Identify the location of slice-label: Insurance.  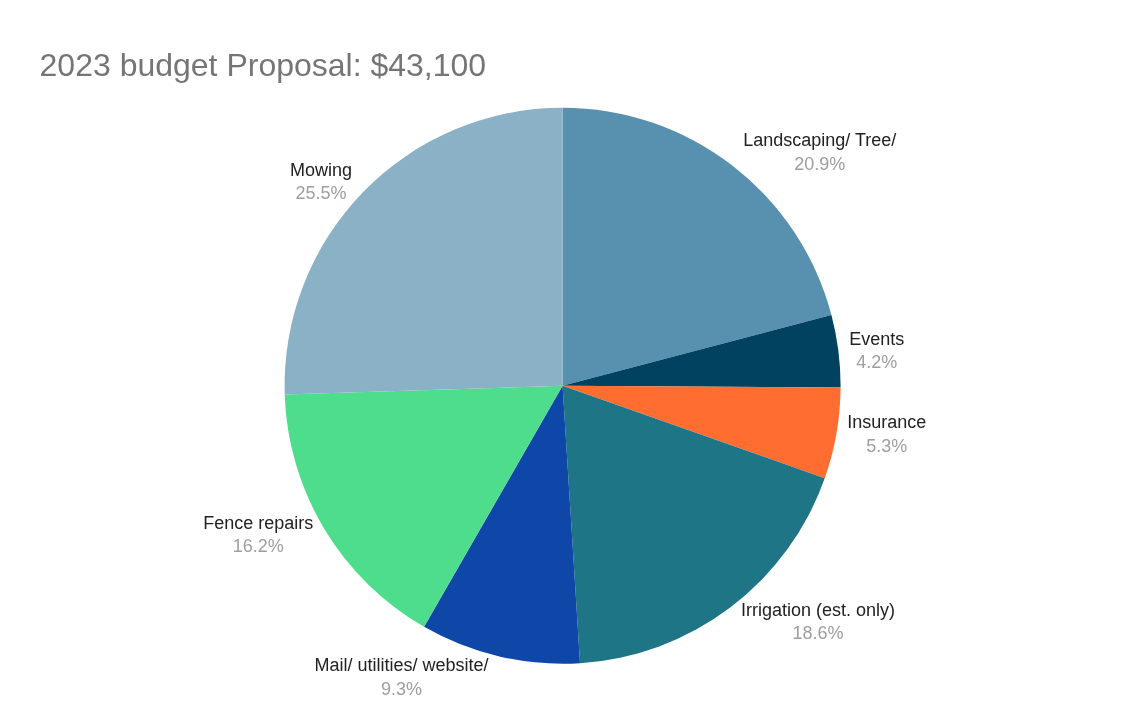
(887, 422).